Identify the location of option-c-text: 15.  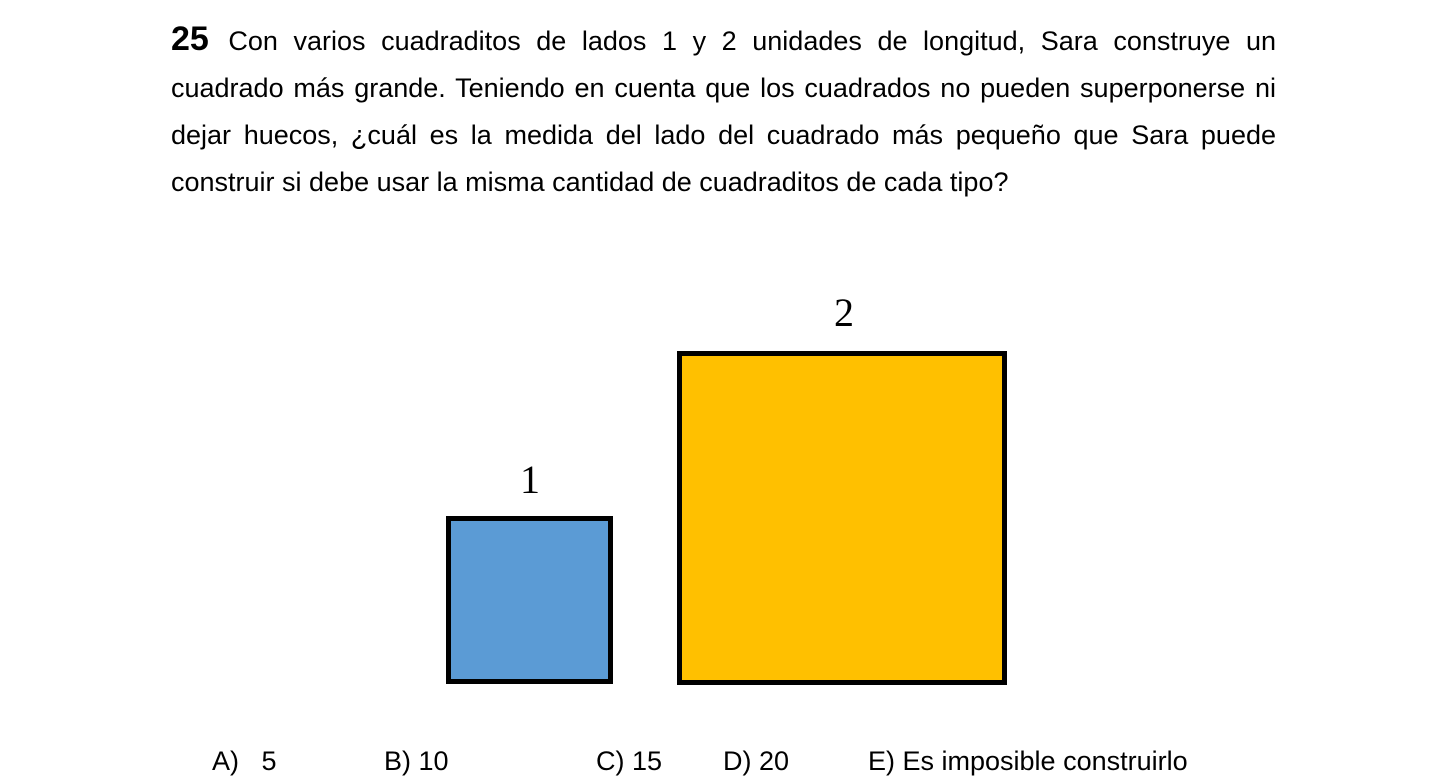
(643, 761).